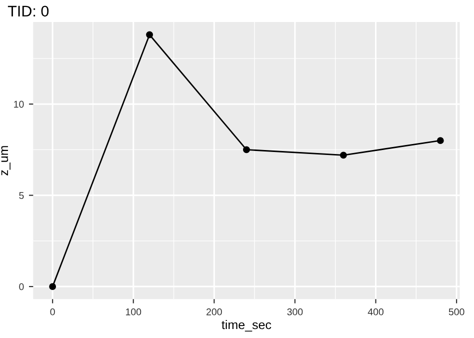 The width and height of the screenshot is (474, 338). Describe the element at coordinates (52, 312) in the screenshot. I see `x-tick-label: 0` at that location.